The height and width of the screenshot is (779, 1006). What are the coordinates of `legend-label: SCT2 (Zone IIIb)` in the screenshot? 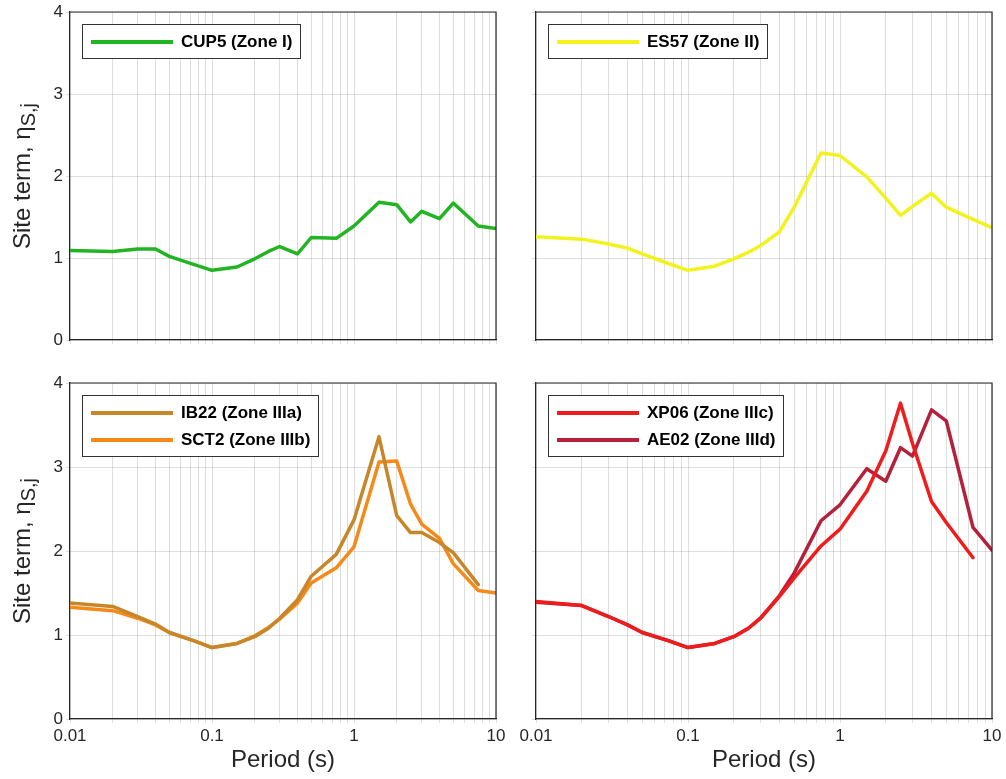 It's located at (246, 439).